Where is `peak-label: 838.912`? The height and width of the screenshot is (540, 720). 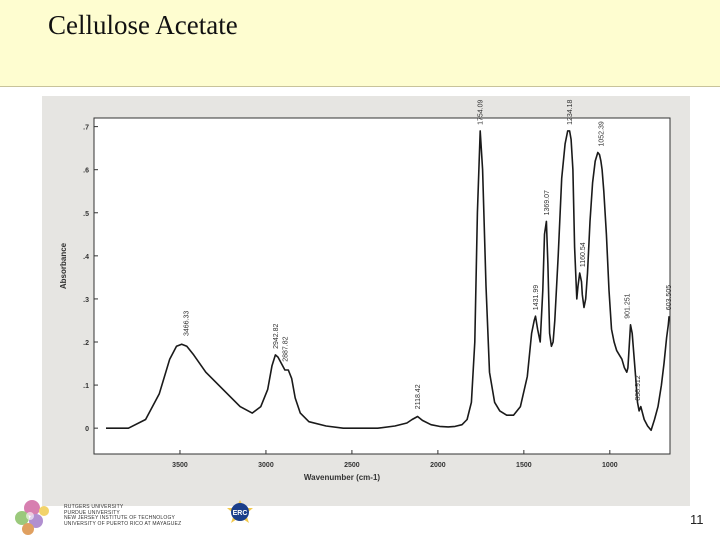 peak-label: 838.912 is located at coordinates (638, 387).